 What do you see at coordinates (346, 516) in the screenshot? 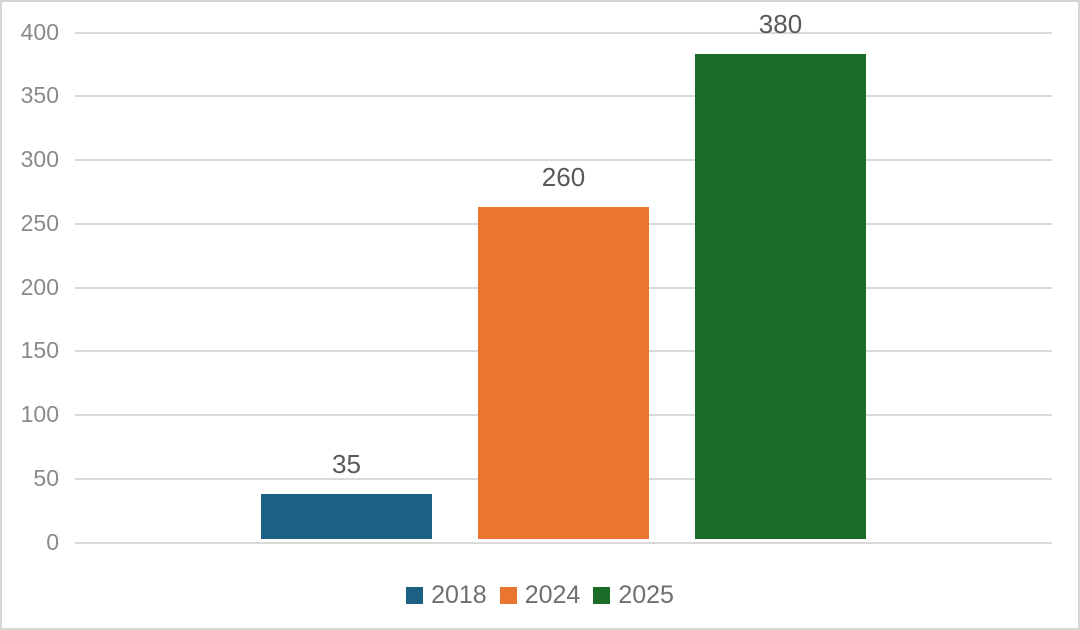
I see `bar-2018` at bounding box center [346, 516].